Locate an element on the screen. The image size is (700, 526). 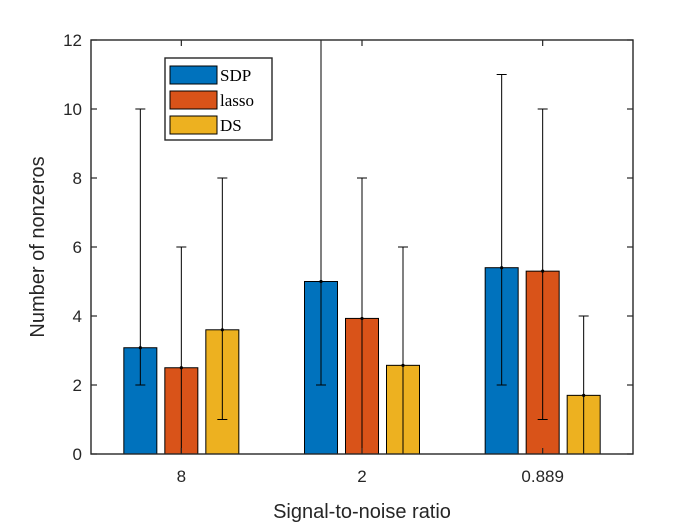
legend-label-ds: DS is located at coordinates (231, 125).